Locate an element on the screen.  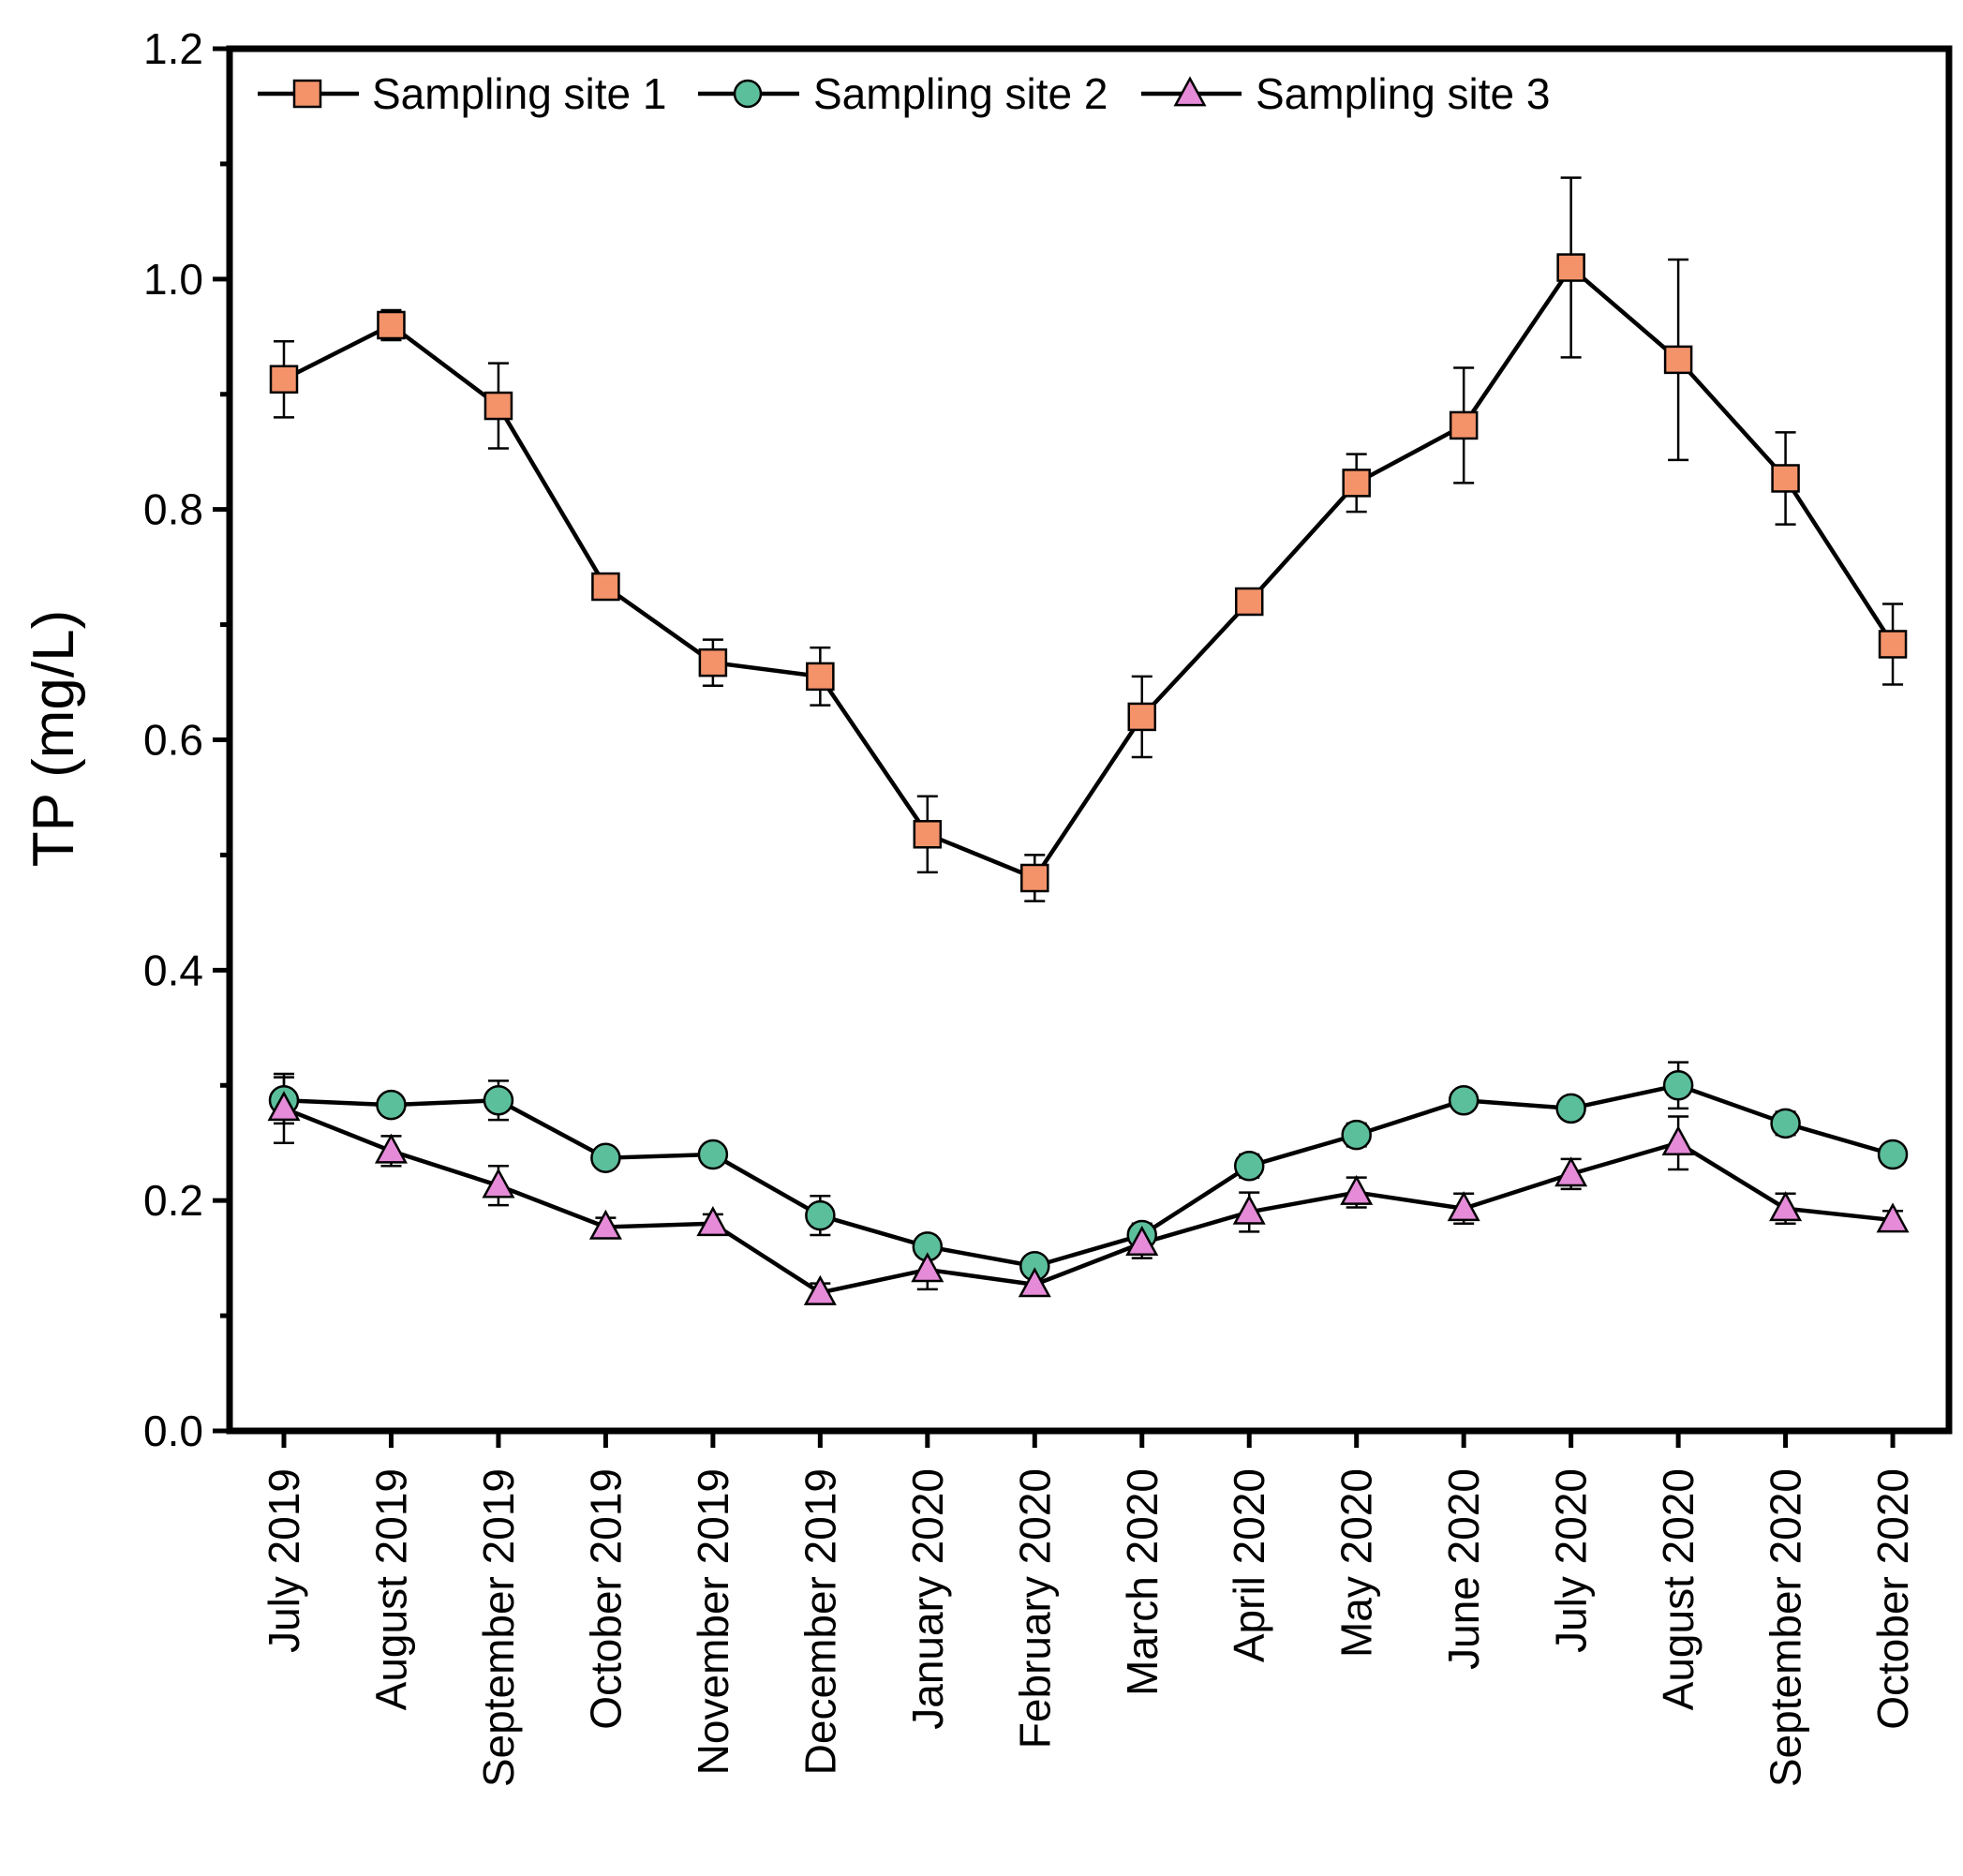
y-tick-label: 1.0 is located at coordinates (173, 280).